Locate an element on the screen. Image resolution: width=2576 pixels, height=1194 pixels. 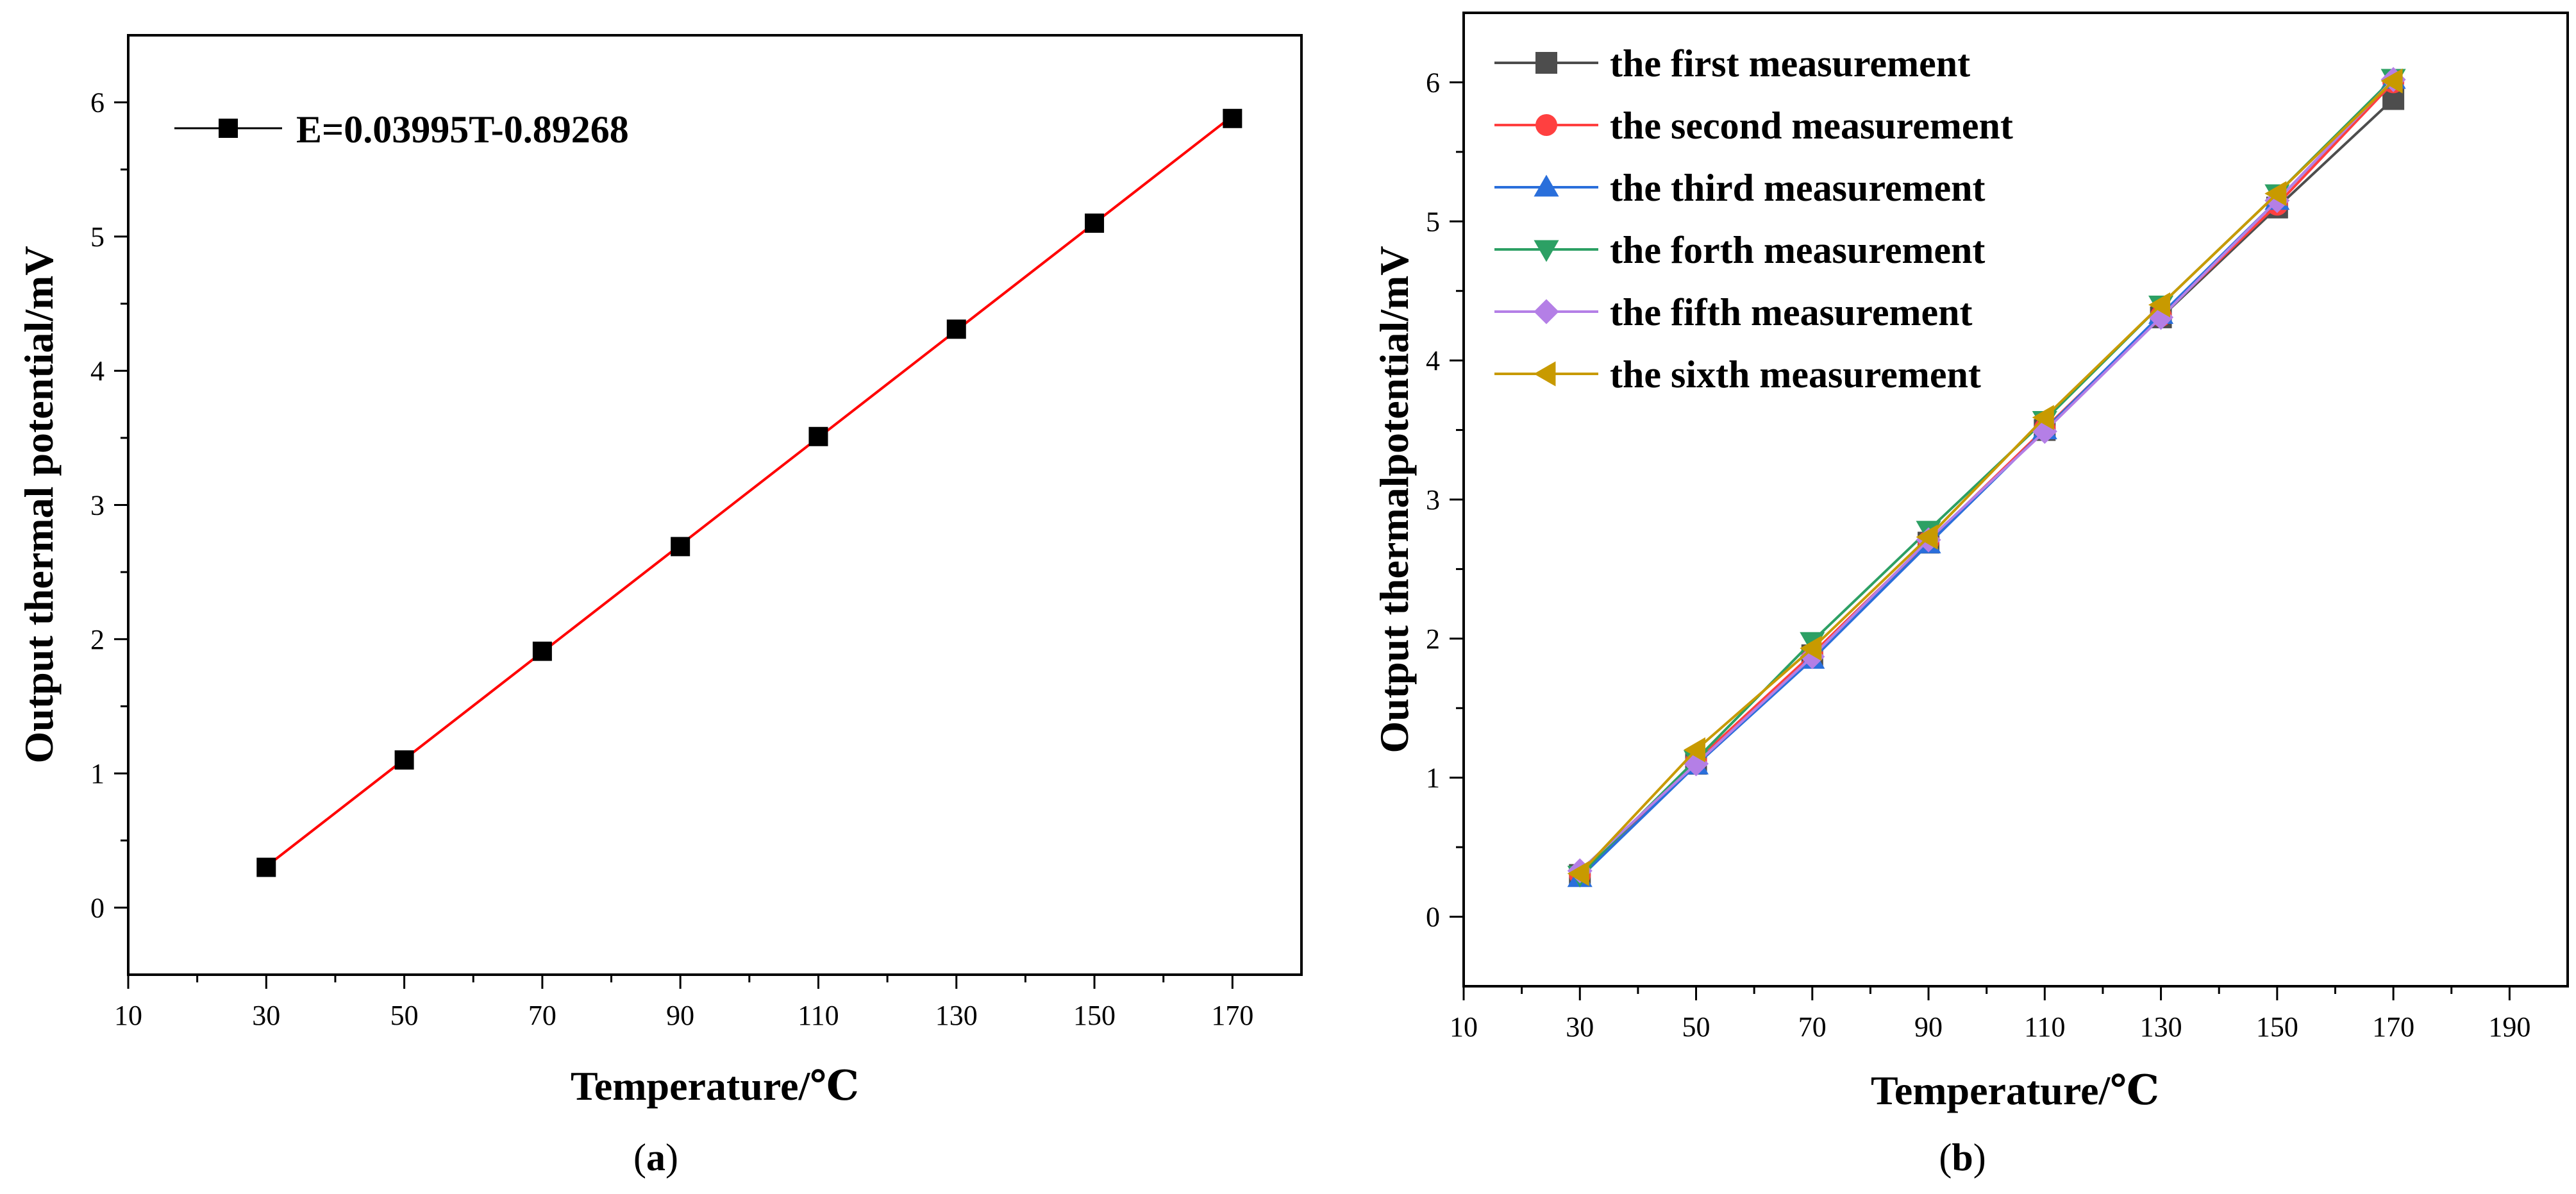
y-axis-ticks-a: 0 1 2 3 4 5 6 is located at coordinates (109, 505).